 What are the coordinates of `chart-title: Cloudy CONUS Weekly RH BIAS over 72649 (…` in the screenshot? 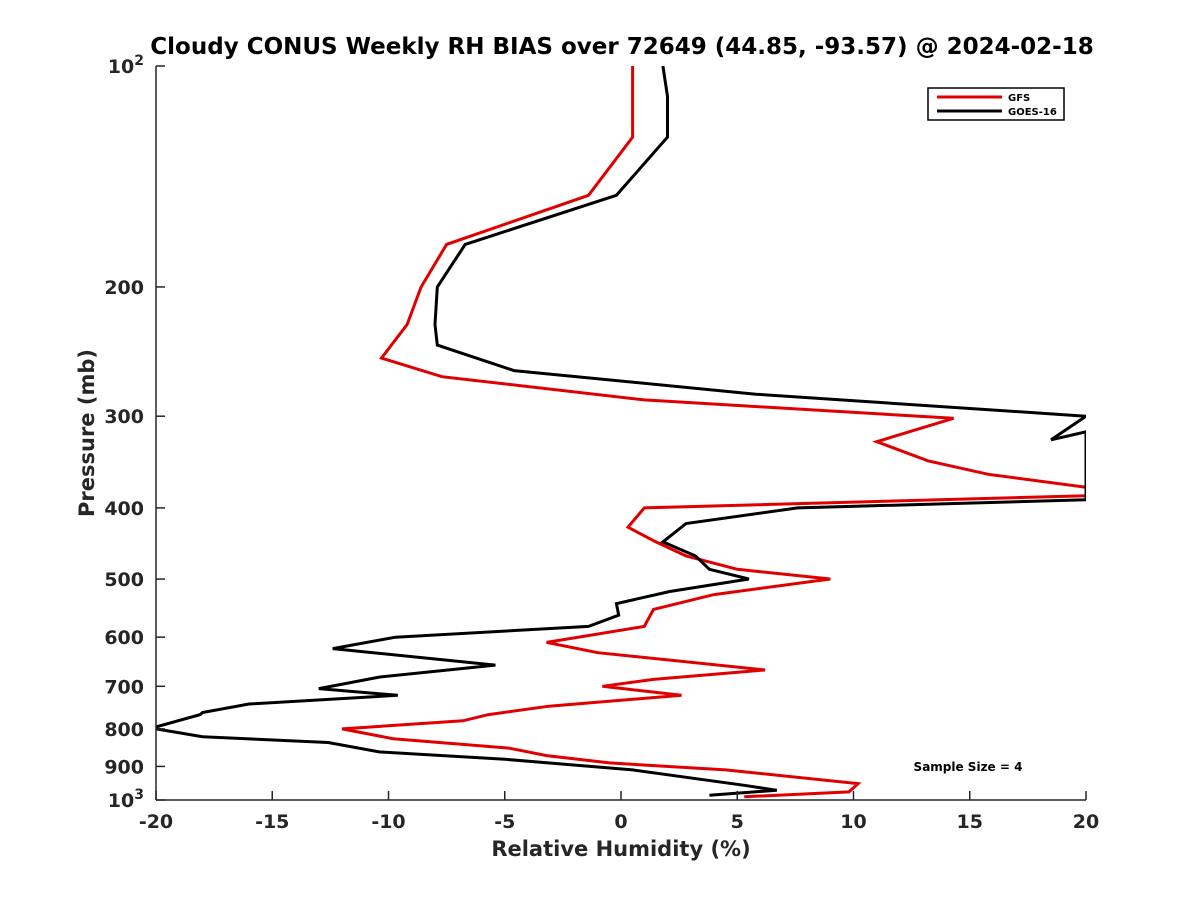 It's located at (621, 47).